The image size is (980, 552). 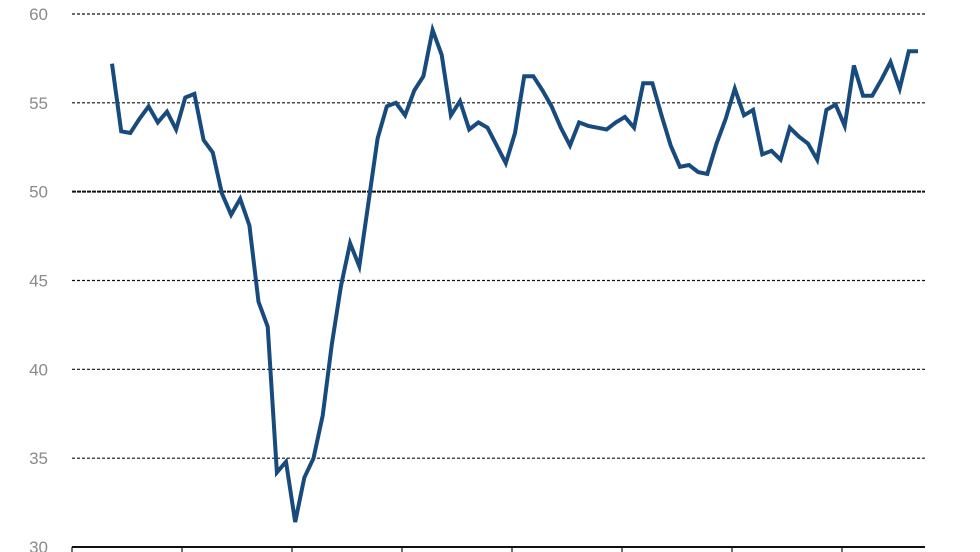 I want to click on y-tick-label: 30, so click(x=38, y=545).